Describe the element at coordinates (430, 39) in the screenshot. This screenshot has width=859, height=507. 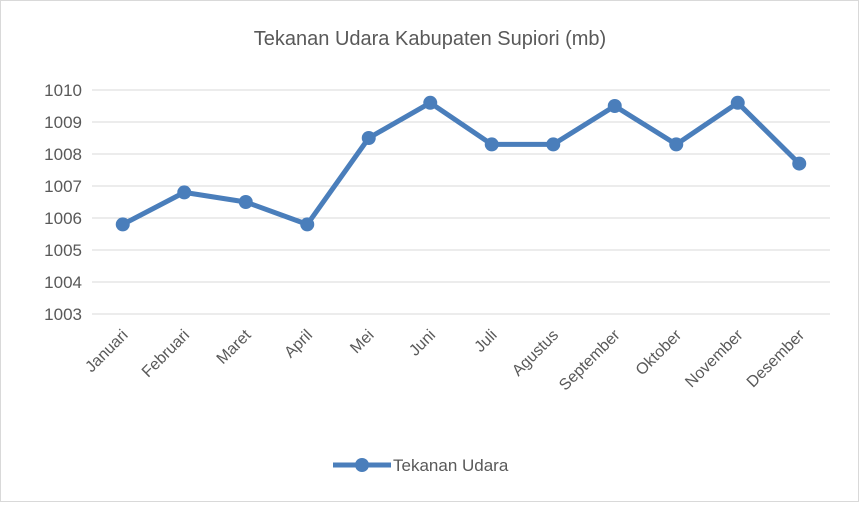
I see `chart-title: Tekanan Udara Kabupaten Supiori (mb)` at that location.